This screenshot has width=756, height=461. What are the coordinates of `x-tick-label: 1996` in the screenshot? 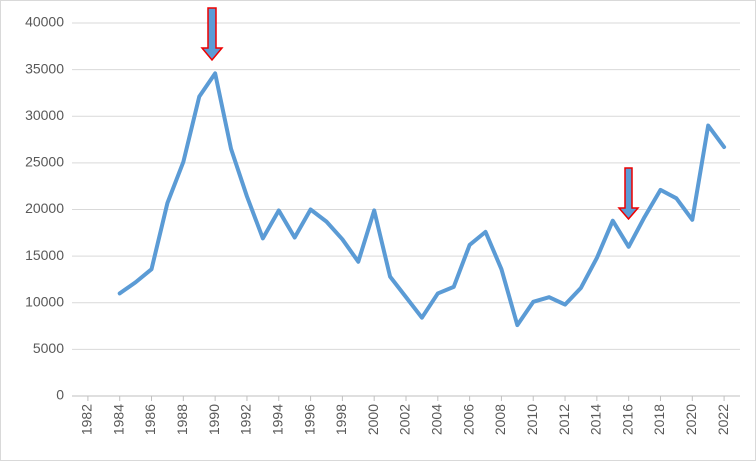 It's located at (309, 419).